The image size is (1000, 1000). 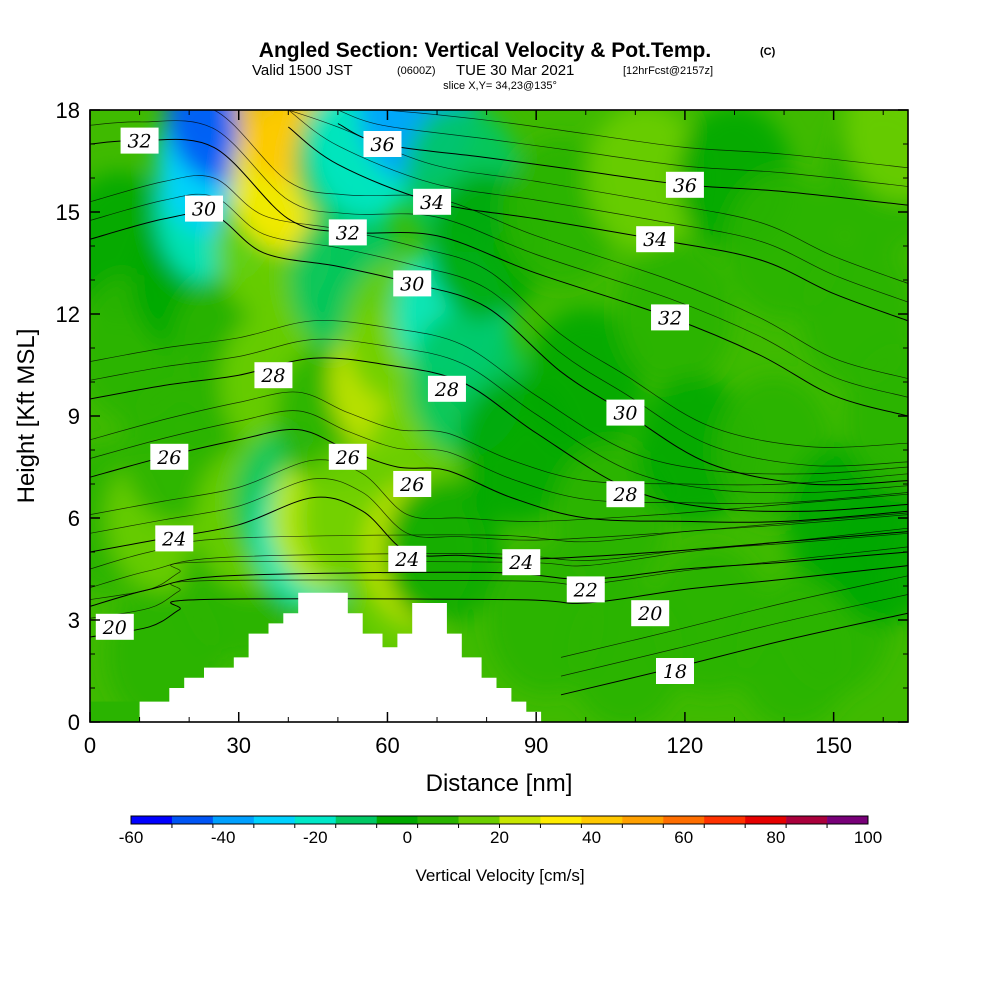 I want to click on colorbar-tick-label: -40, so click(x=223, y=837).